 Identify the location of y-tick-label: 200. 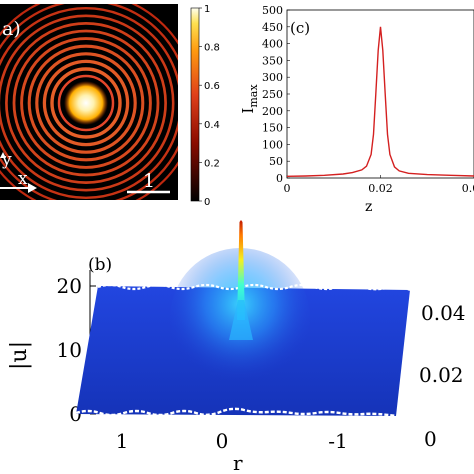
(272, 111).